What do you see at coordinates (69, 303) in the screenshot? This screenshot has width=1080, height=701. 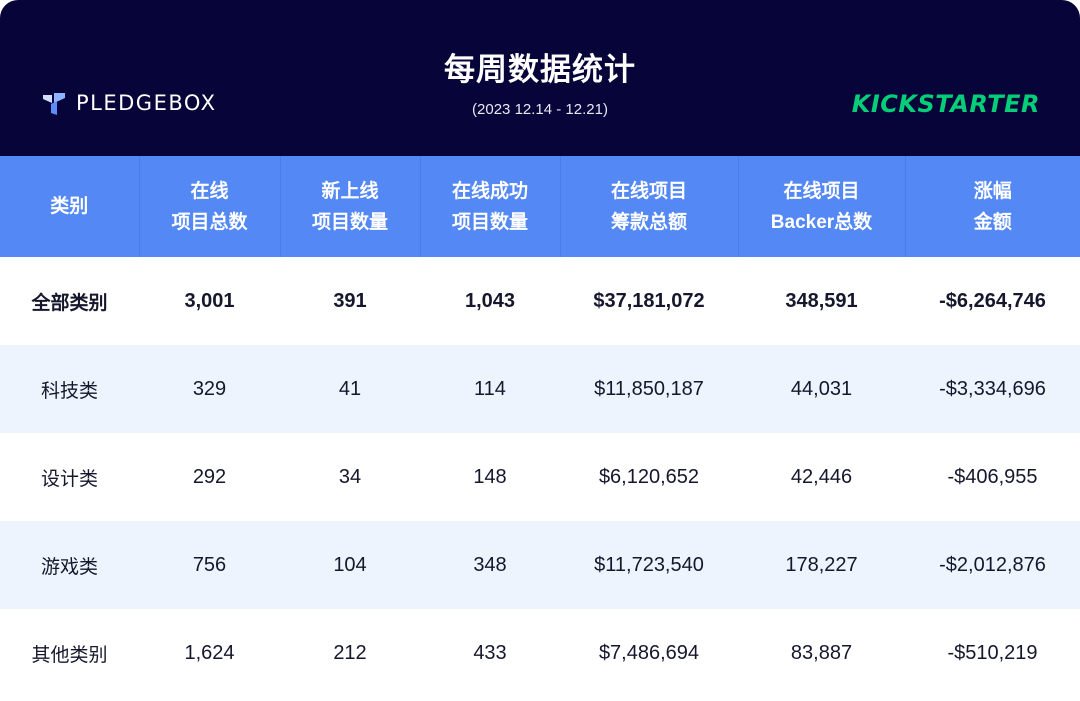 I see `table-cell: 全部类别` at bounding box center [69, 303].